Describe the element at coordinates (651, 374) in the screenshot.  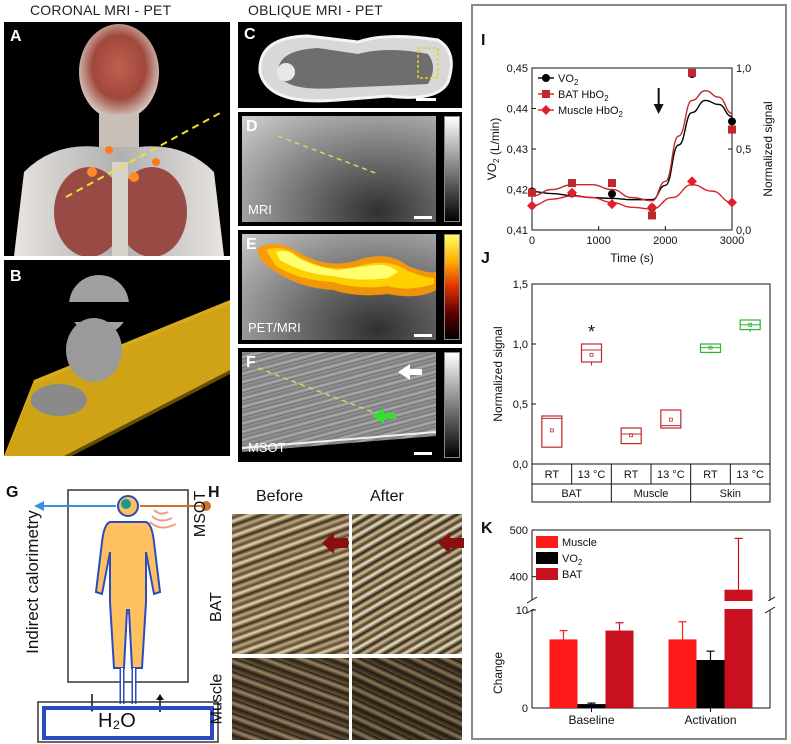
I see `chart-j-axes` at that location.